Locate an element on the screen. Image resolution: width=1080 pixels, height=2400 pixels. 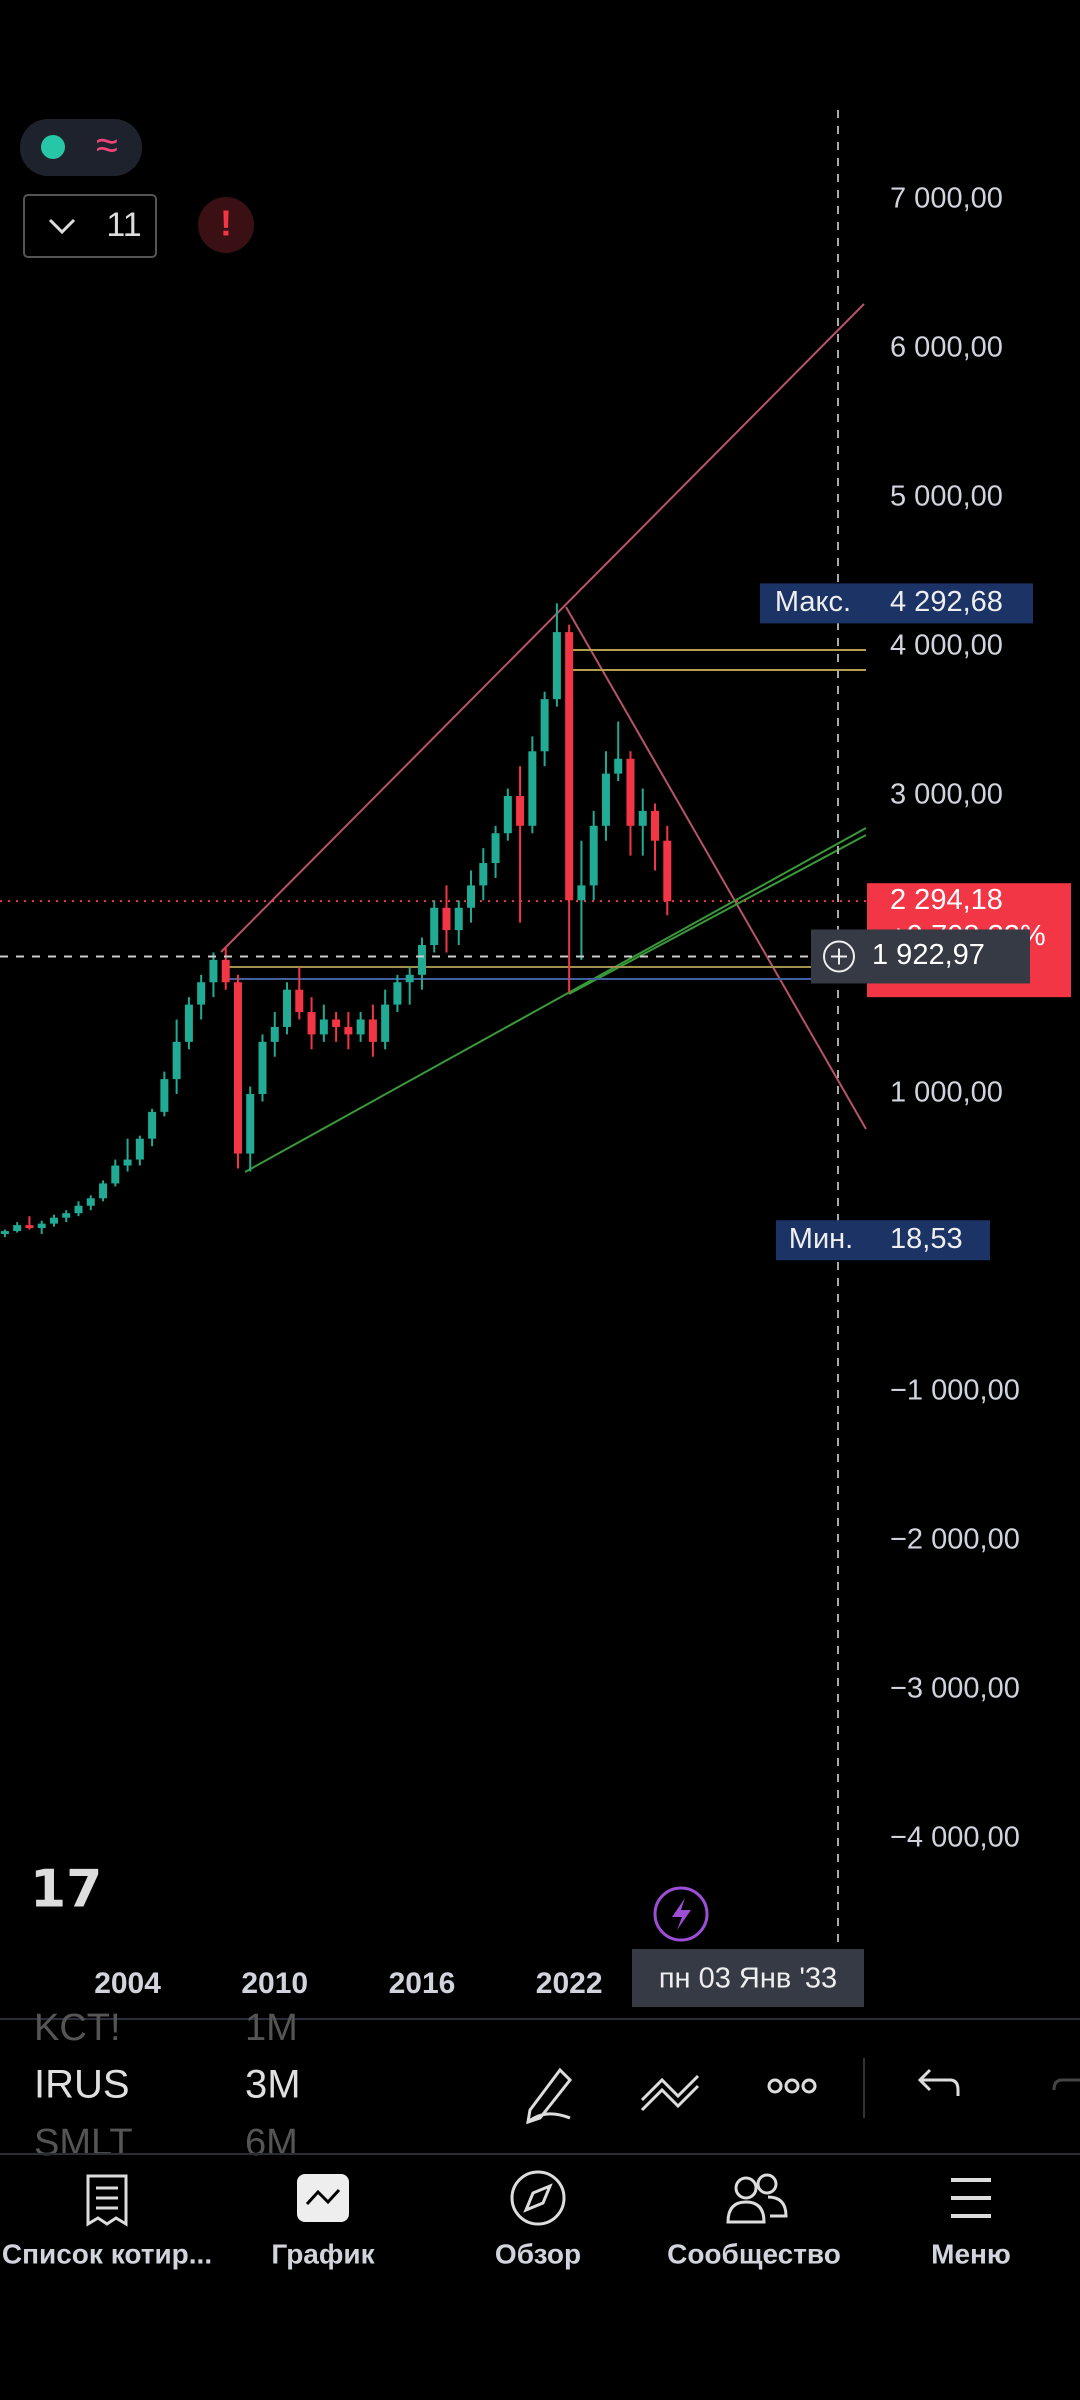
crosshair-price: 1 922,97 is located at coordinates (928, 955).